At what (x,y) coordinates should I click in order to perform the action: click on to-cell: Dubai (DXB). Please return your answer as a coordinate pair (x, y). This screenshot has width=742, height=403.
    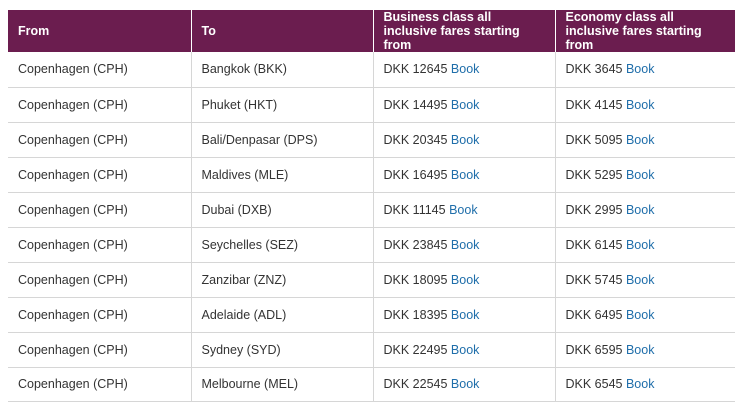
    Looking at the image, I should click on (282, 210).